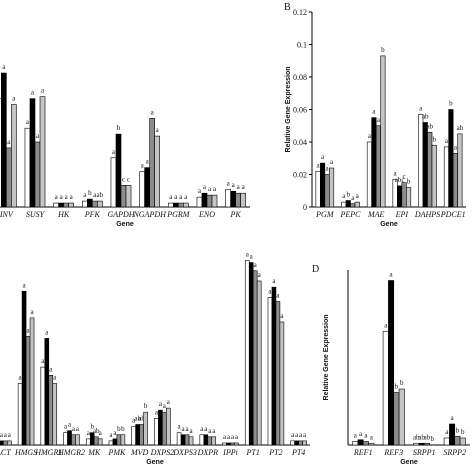  What do you see at coordinates (404, 177) in the screenshot?
I see `significance-letter: c` at bounding box center [404, 177].